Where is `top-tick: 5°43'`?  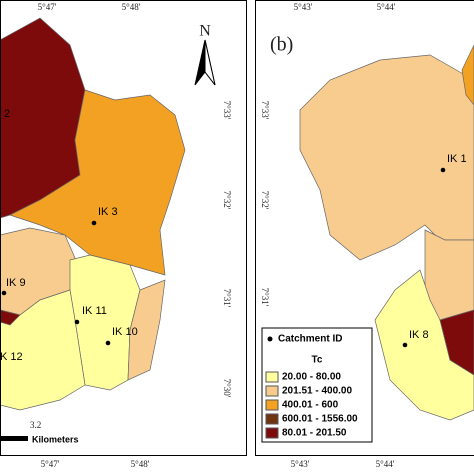 top-tick: 5°43' is located at coordinates (303, 7).